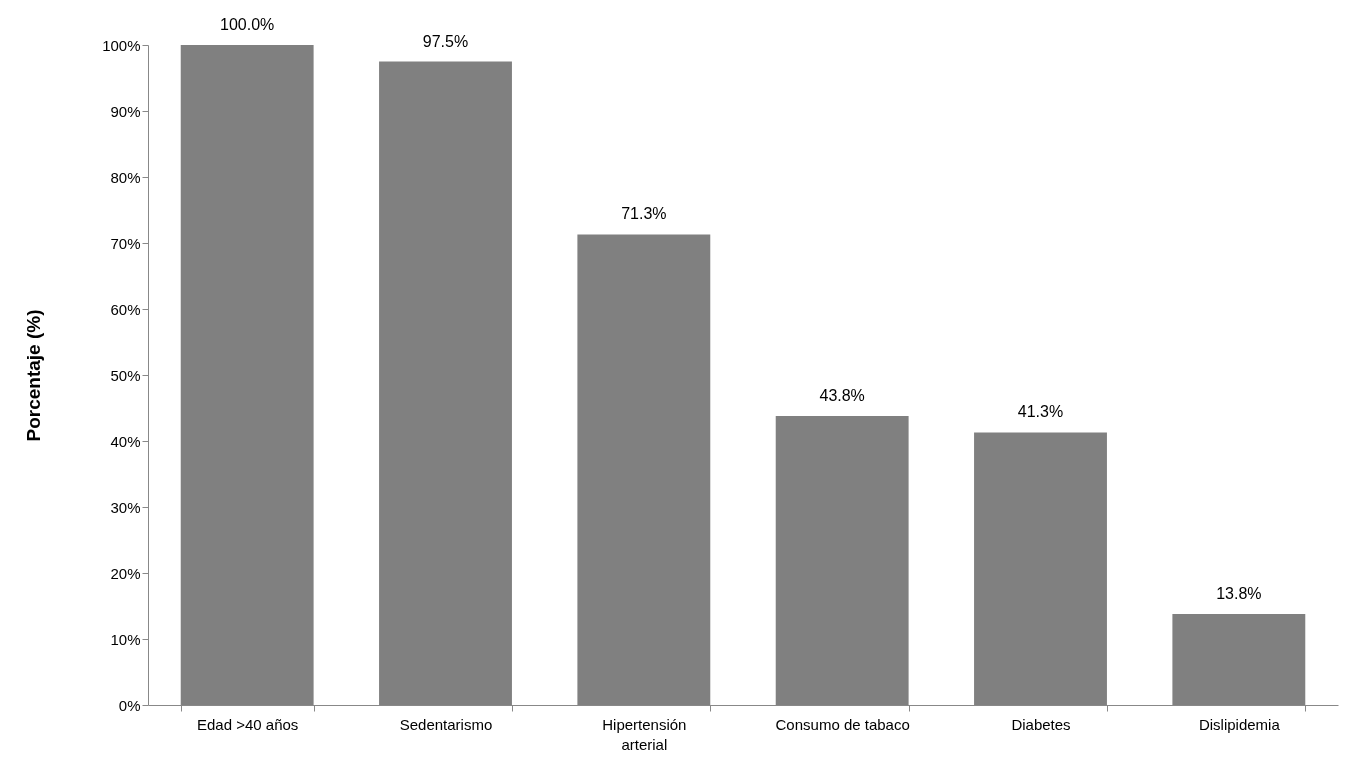  What do you see at coordinates (125, 639) in the screenshot?
I see `y-tick-label: 10%` at bounding box center [125, 639].